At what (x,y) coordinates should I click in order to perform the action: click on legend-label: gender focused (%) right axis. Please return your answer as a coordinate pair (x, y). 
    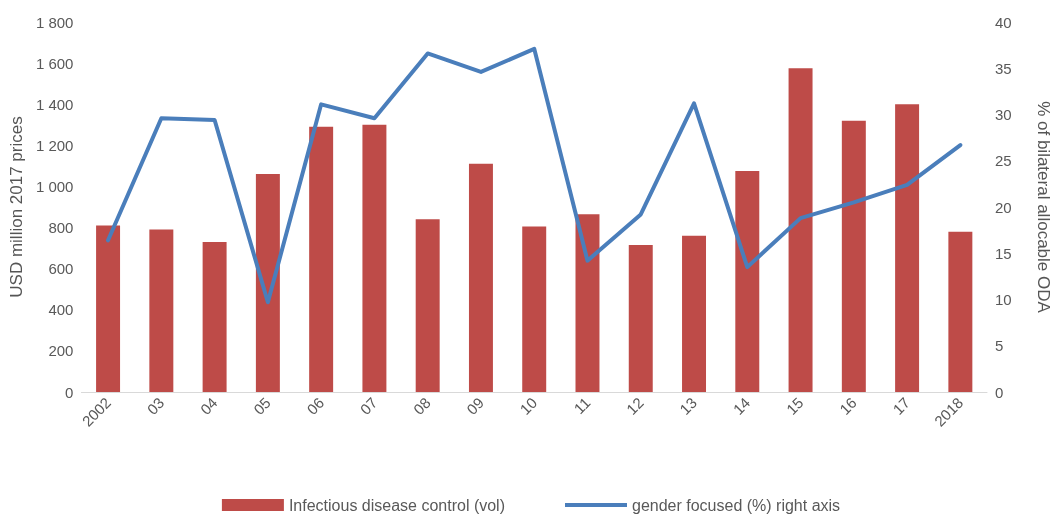
    Looking at the image, I should click on (736, 505).